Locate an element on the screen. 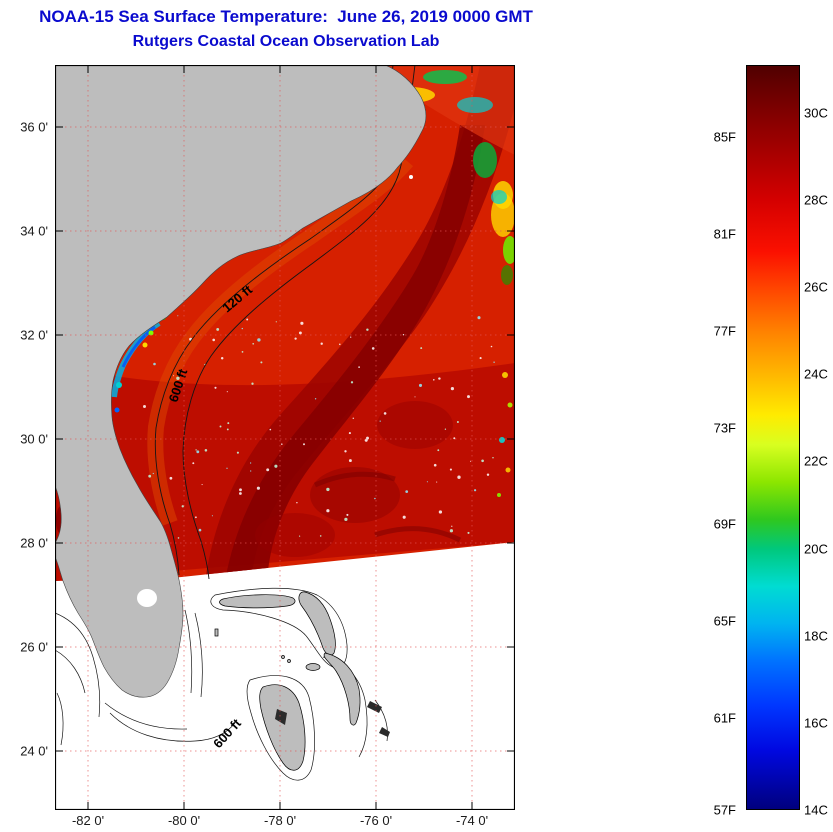  x-axis: -82 0' -80 0' -78 0' -76 0' -74 0' is located at coordinates (285, 822).